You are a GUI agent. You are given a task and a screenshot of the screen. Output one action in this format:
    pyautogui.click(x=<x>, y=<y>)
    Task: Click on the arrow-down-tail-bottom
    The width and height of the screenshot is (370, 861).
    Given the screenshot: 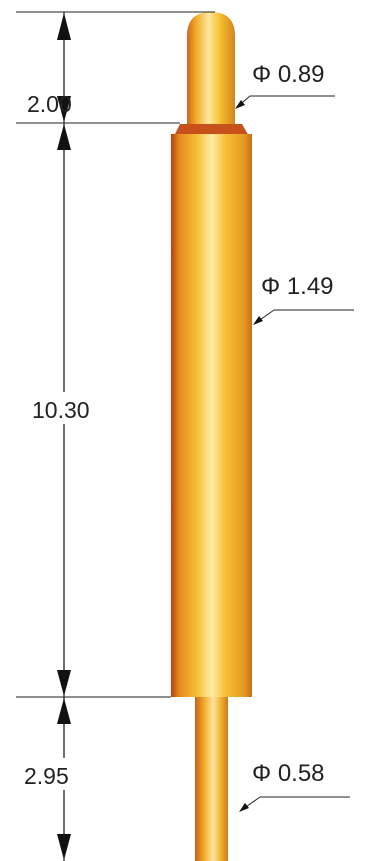 What is the action you would take?
    pyautogui.click(x=64, y=847)
    